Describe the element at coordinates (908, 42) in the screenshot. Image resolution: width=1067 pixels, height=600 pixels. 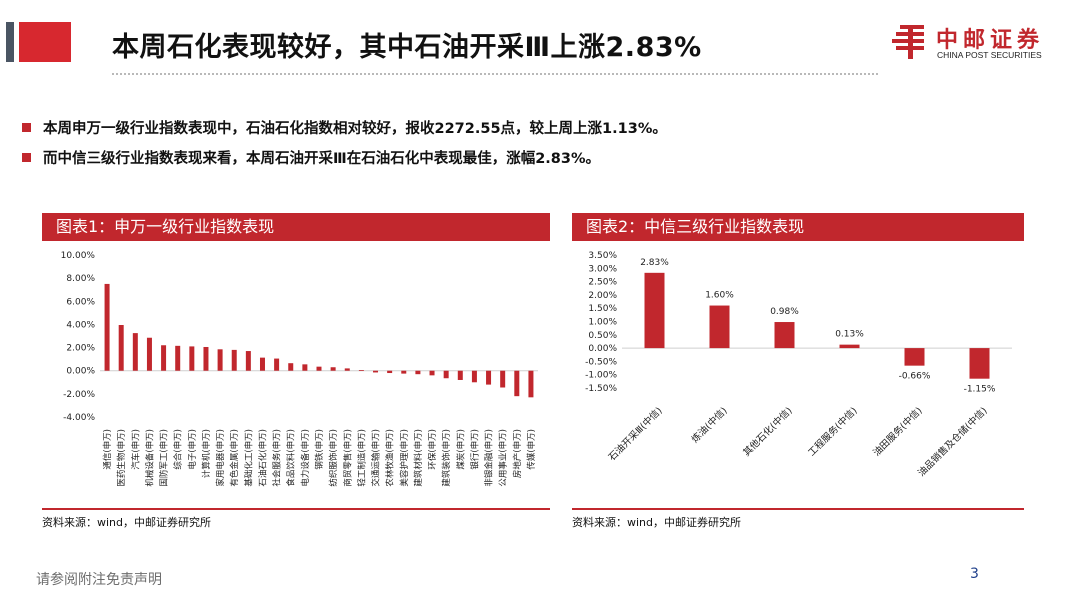
I see `china-post-logo-icon` at that location.